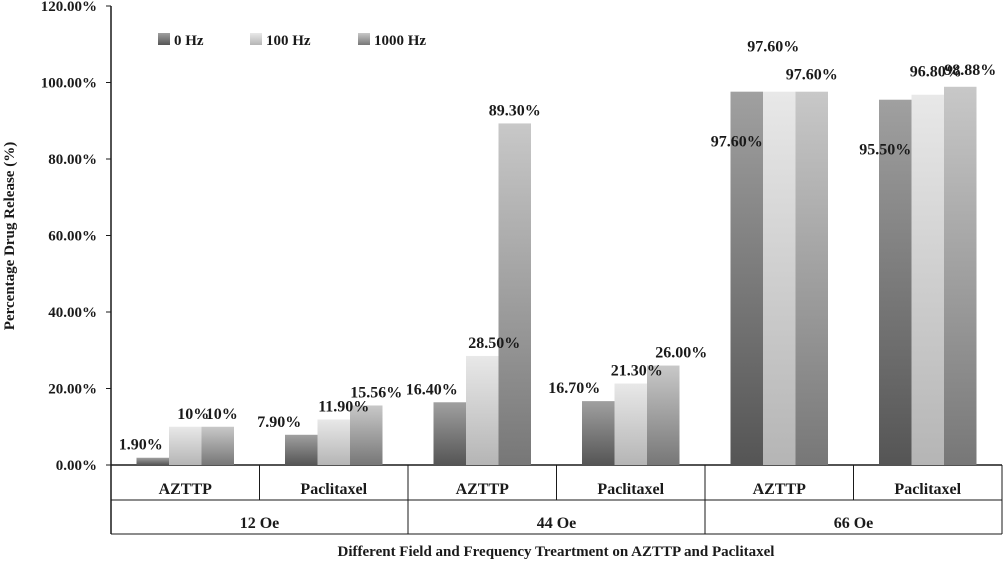 The height and width of the screenshot is (562, 1004). Describe the element at coordinates (279, 422) in the screenshot. I see `data-label: 7.90%` at that location.